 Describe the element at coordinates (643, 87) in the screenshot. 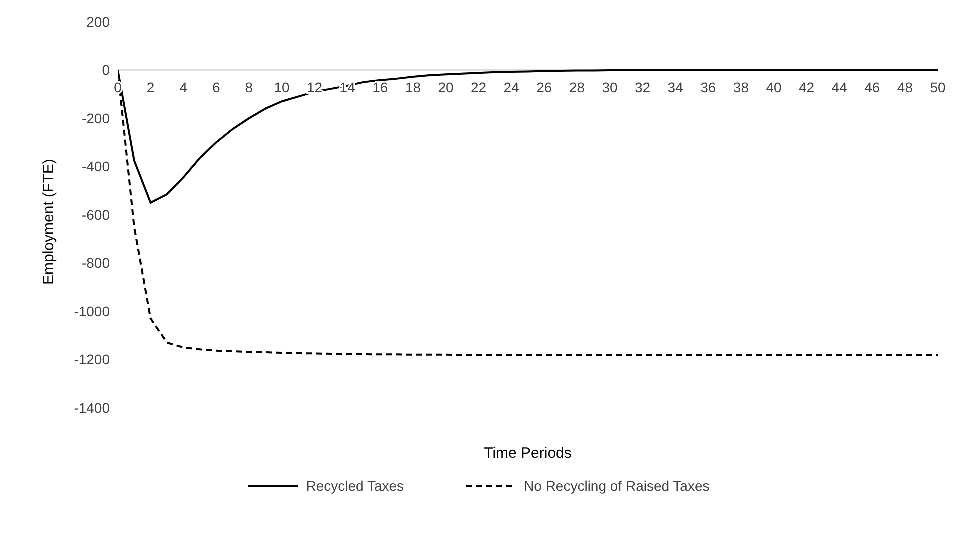

I see `x-tick-label: 32` at that location.